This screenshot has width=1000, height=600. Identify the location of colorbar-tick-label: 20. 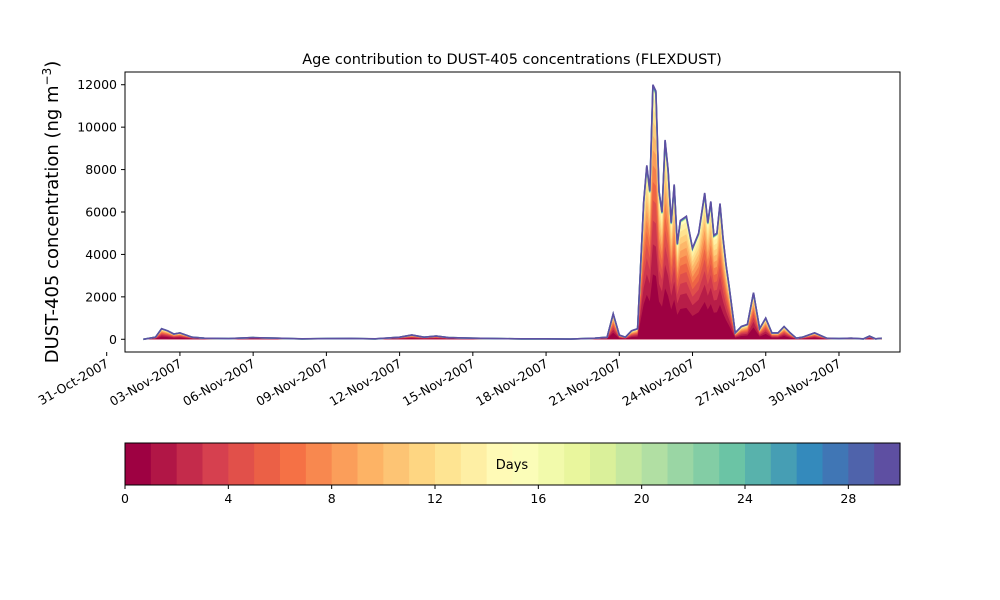
(642, 498).